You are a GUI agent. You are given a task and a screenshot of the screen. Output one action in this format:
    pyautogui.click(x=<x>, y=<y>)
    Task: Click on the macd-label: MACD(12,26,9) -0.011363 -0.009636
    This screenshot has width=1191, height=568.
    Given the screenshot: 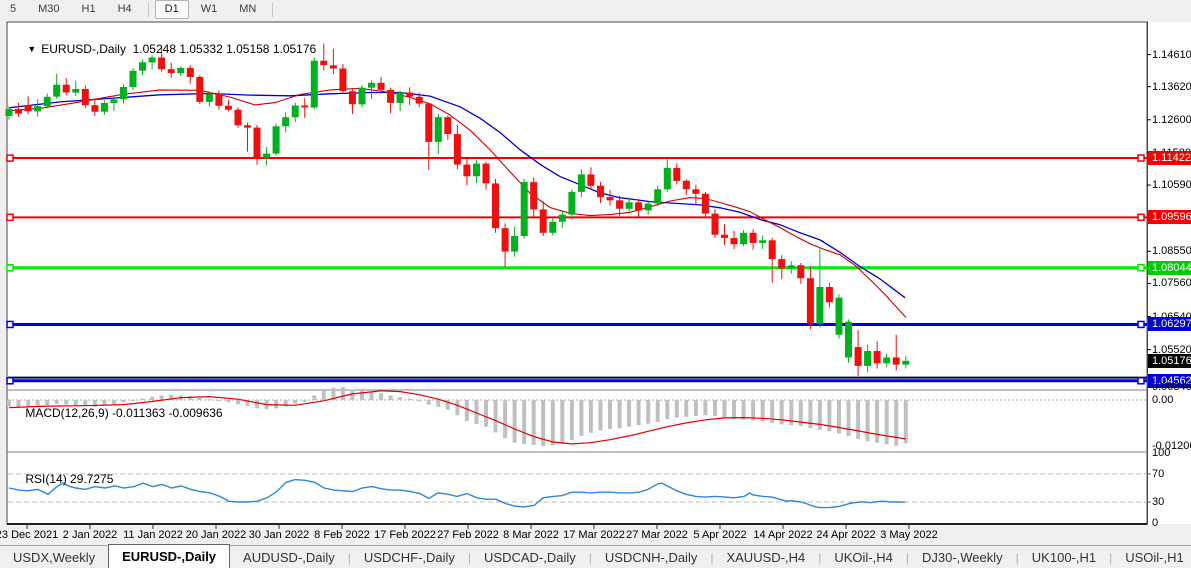 What is the action you would take?
    pyautogui.click(x=117, y=413)
    